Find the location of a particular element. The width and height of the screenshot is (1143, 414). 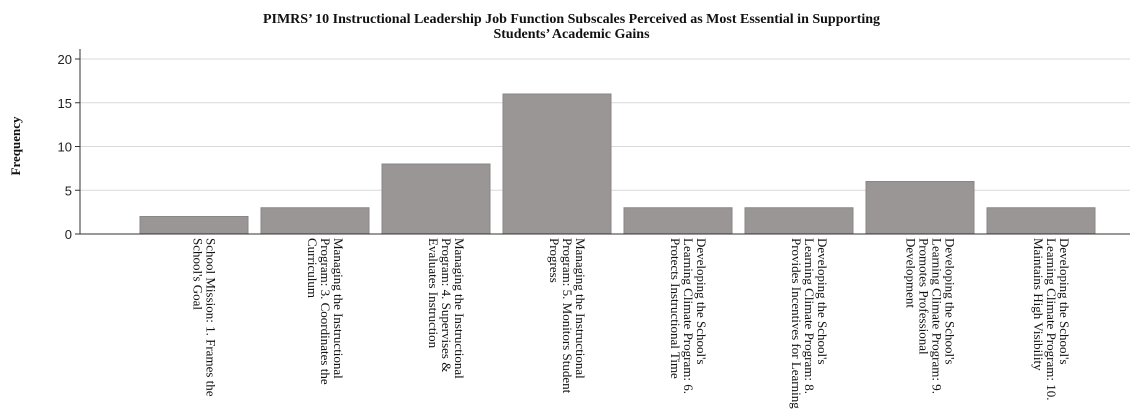

x-category-label-line: Evaluates Instruction is located at coordinates (433, 293).